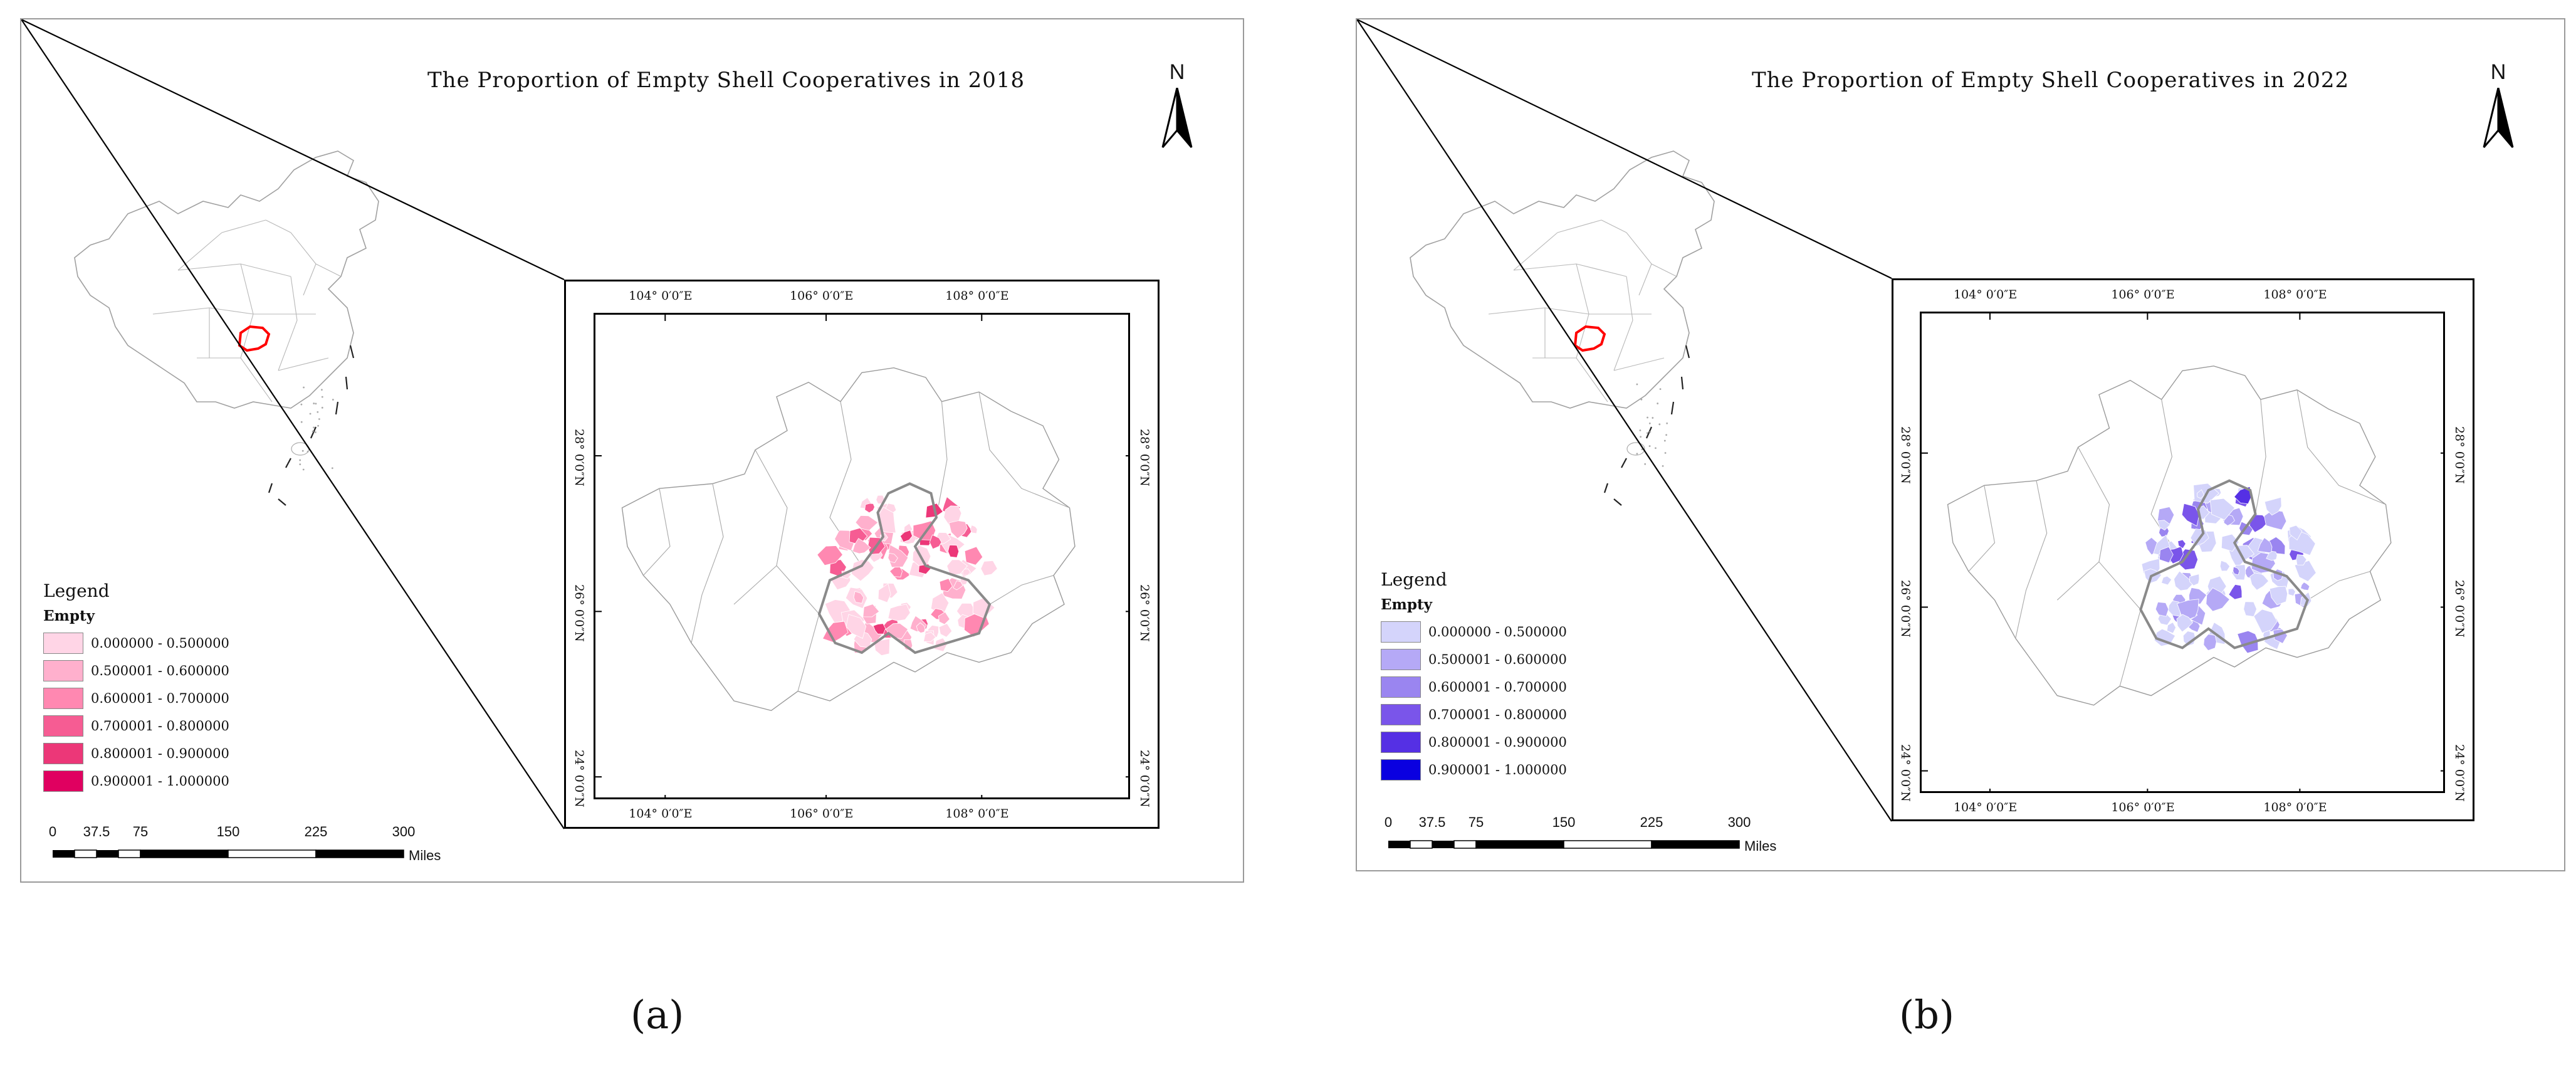 The image size is (2576, 1067). Describe the element at coordinates (1985, 295) in the screenshot. I see `tick-label-top: 104° 0′0″E` at that location.